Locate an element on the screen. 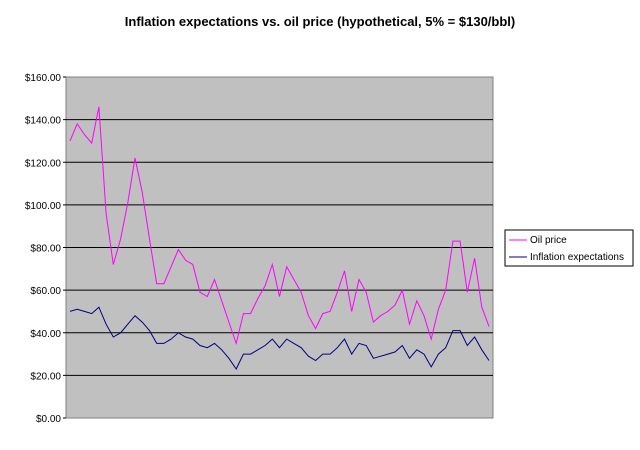 The width and height of the screenshot is (640, 450). y-tick-label: $40.00 is located at coordinates (45, 334).